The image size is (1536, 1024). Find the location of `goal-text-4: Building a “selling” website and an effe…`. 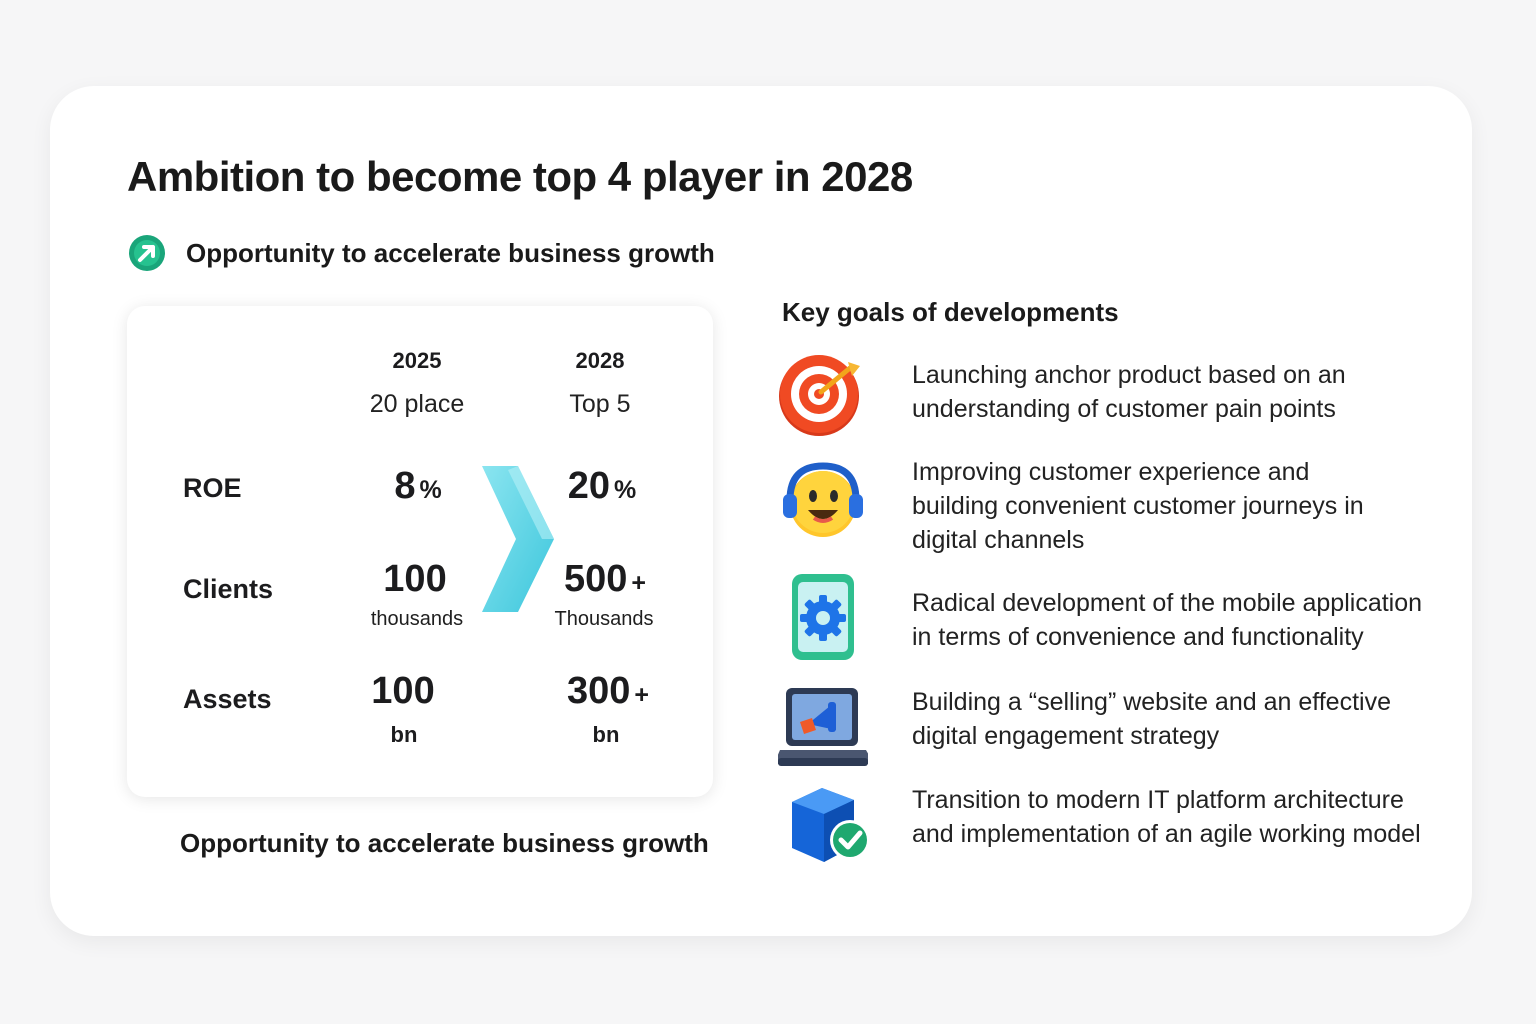

goal-text-4: Building a “selling” website and an effe… is located at coordinates (1151, 719).